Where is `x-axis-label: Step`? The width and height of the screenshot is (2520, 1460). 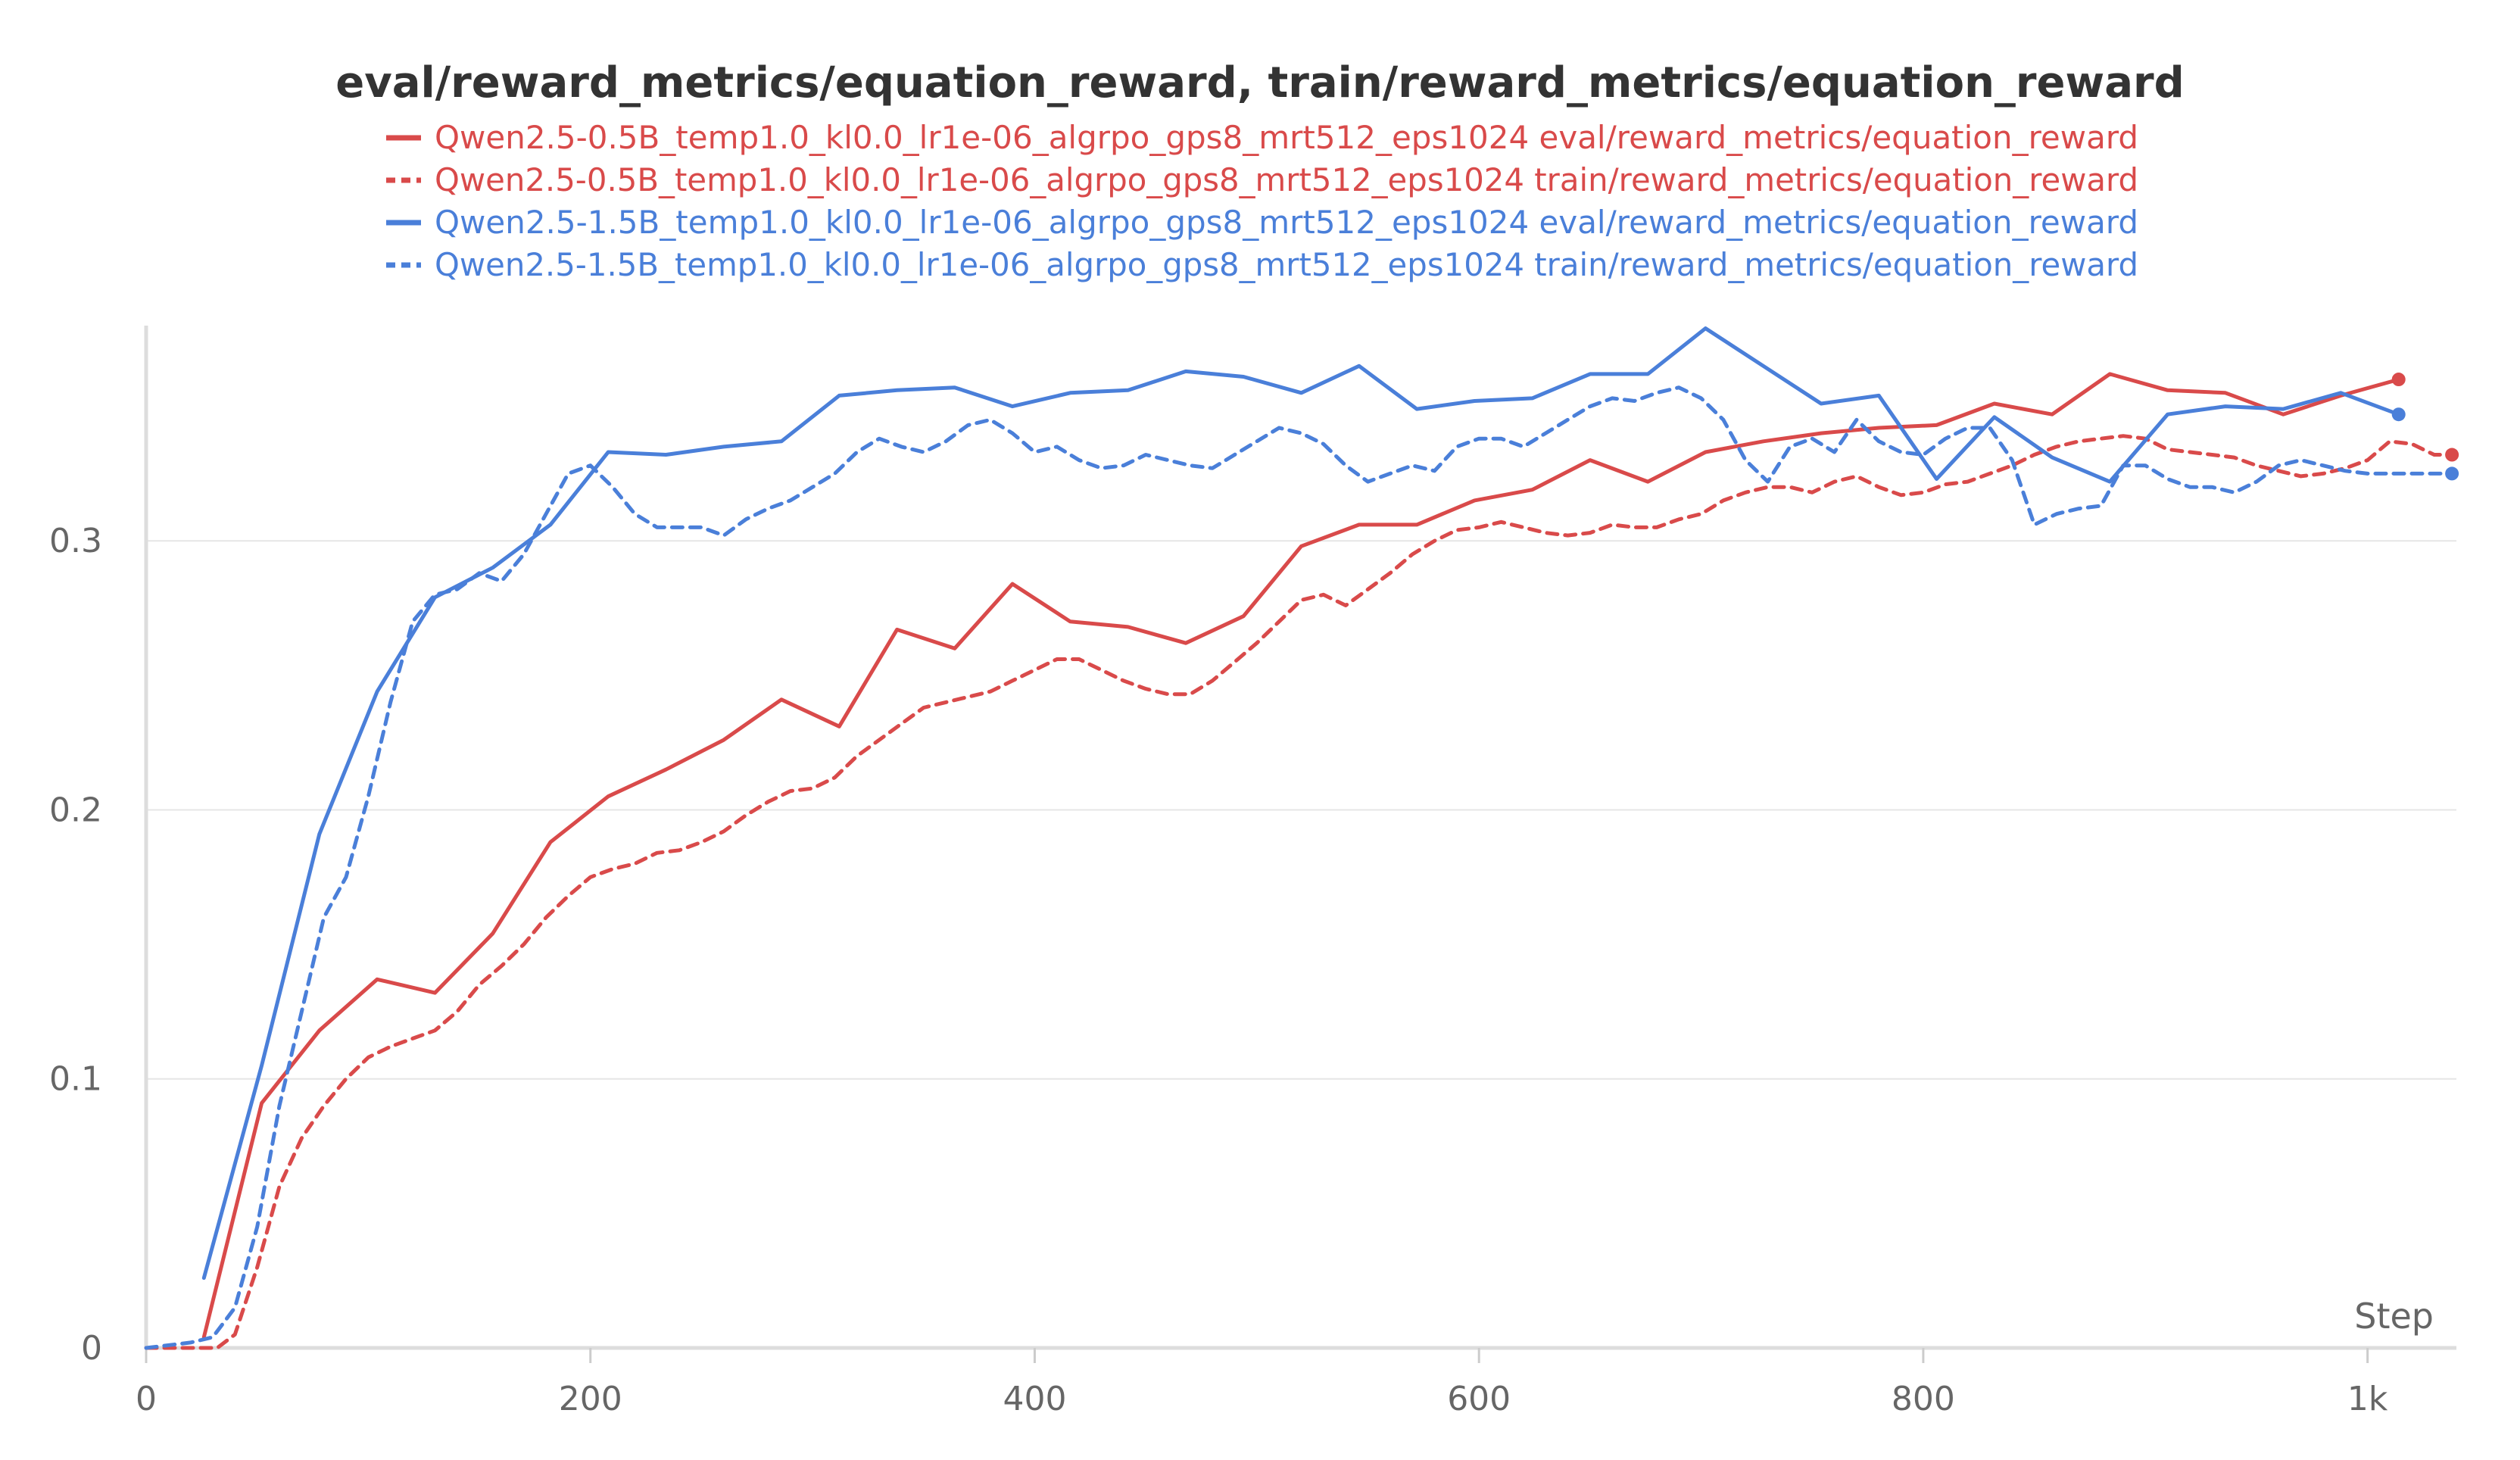 x-axis-label: Step is located at coordinates (2394, 1316).